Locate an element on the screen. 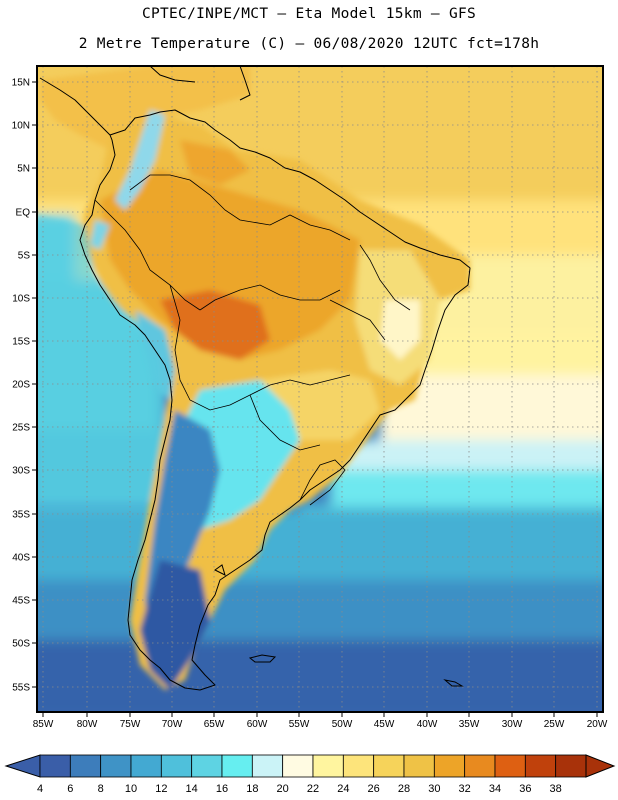 The width and height of the screenshot is (618, 800). lat-label: 5N is located at coordinates (23, 169).